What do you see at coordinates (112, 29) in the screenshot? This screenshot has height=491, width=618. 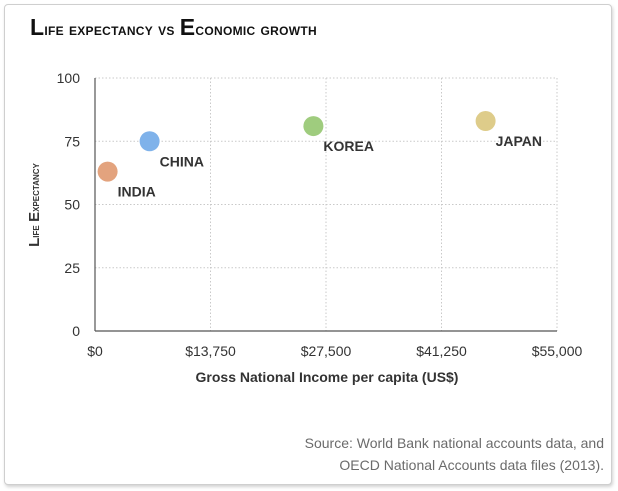 I see `title-part: ife expectancy vs` at bounding box center [112, 29].